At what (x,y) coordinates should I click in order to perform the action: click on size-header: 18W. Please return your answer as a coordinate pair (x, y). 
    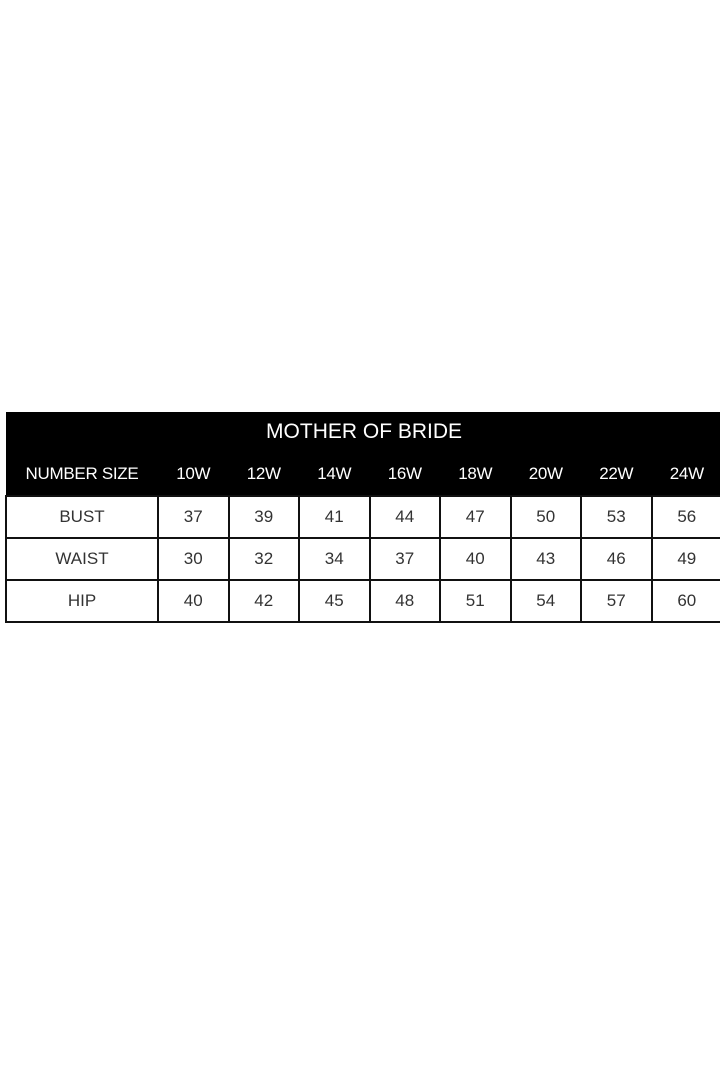
    Looking at the image, I should click on (475, 474).